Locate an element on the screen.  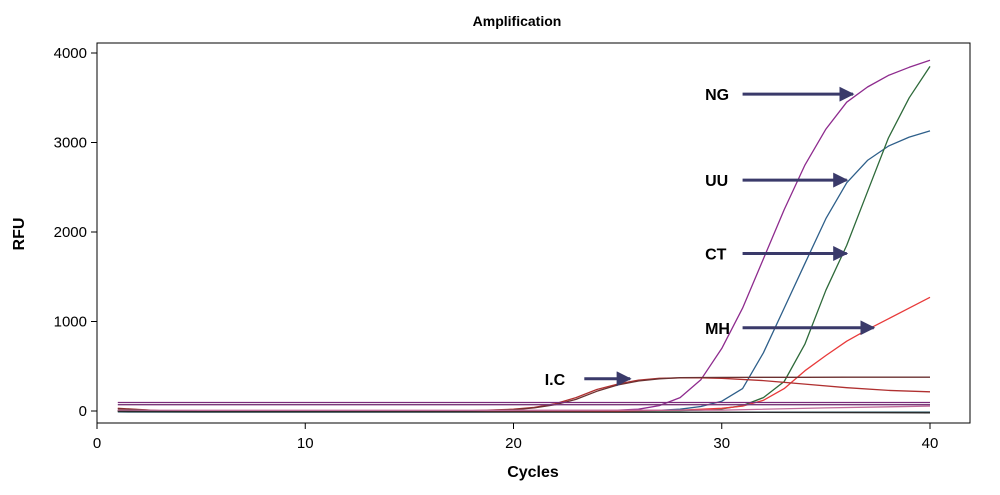
annotation-label-ic: I.C is located at coordinates (555, 380).